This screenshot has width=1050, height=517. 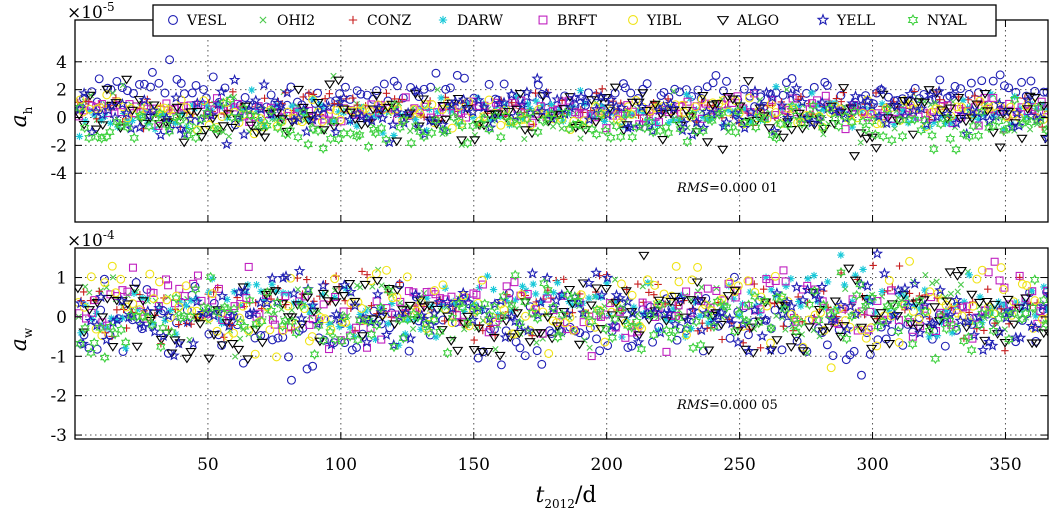 What do you see at coordinates (663, 21) in the screenshot?
I see `legend-label: YIBL` at bounding box center [663, 21].